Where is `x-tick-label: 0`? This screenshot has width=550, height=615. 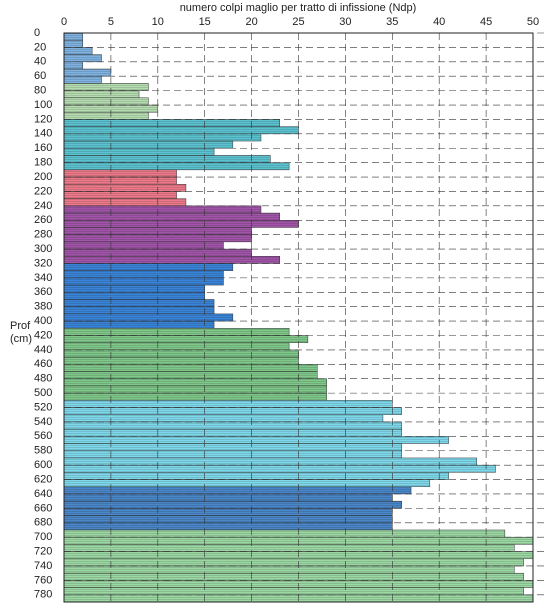
x-tick-label: 0 is located at coordinates (64, 22).